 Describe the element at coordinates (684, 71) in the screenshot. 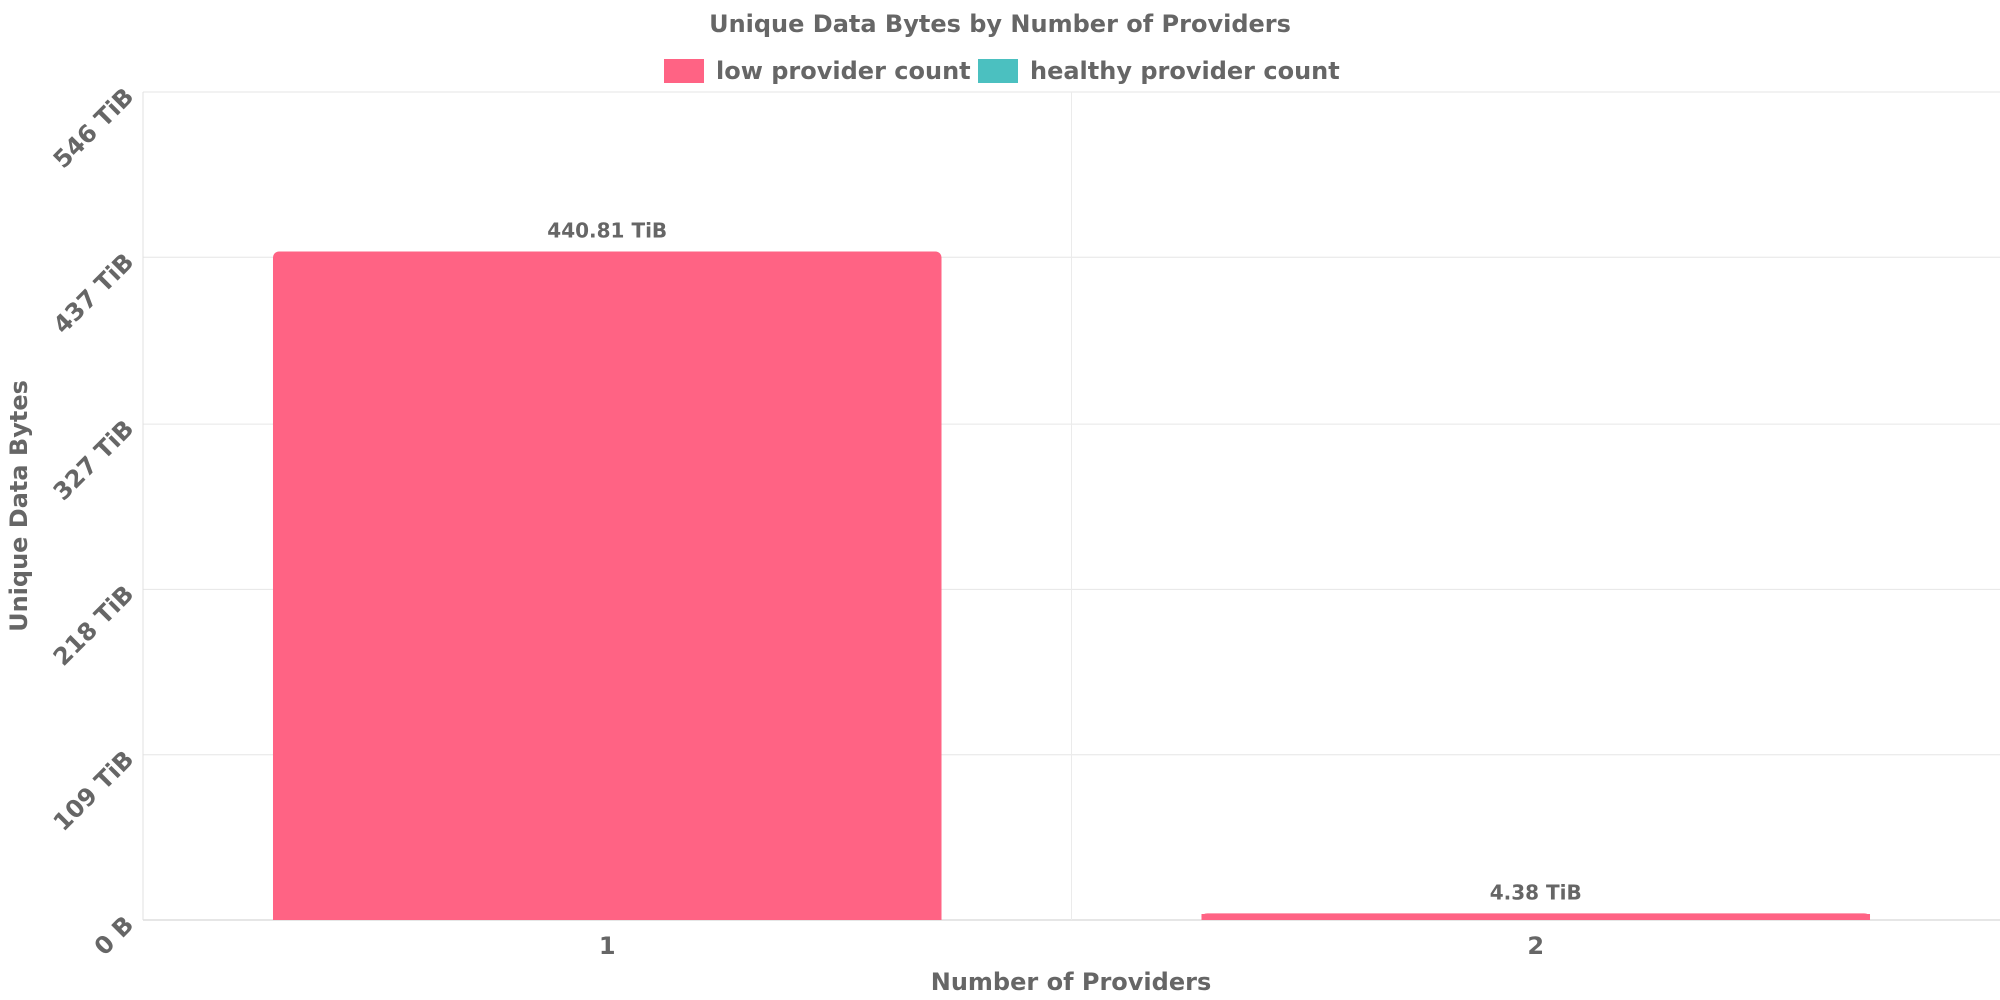

I see `legend-swatch-low-provider-count` at that location.